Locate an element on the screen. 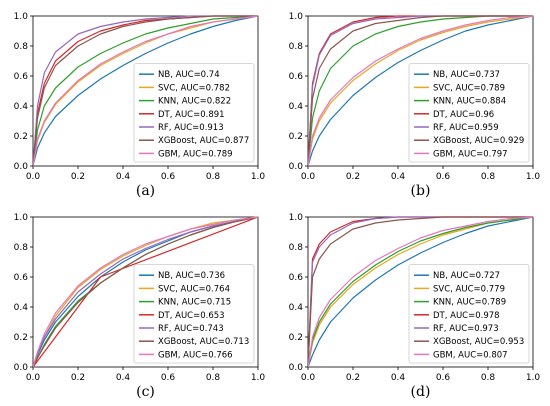  legend-label-nb: NB, AUC=0.737 is located at coordinates (466, 75).